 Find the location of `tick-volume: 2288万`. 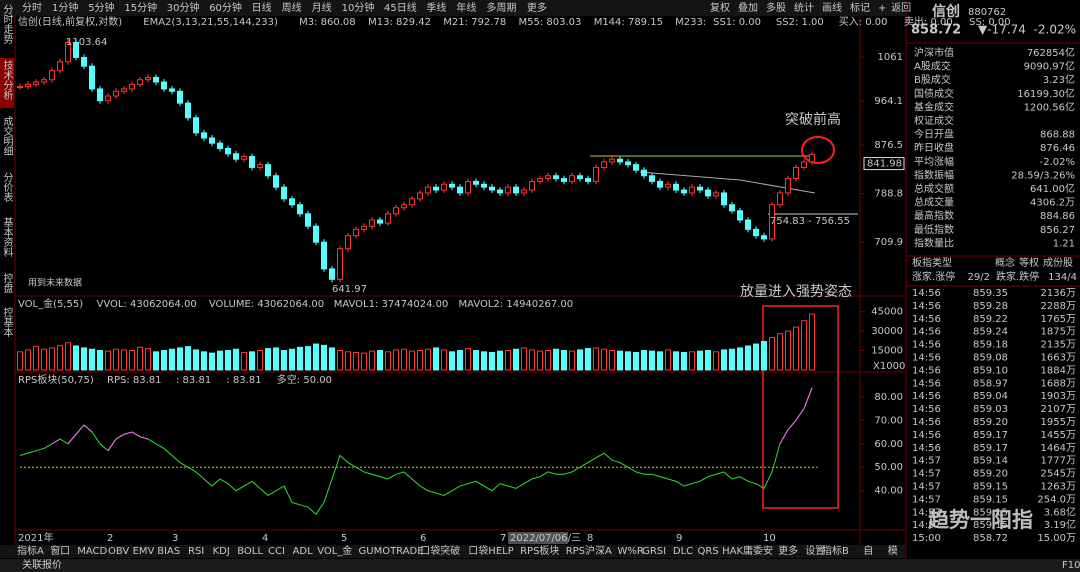

tick-volume: 2288万 is located at coordinates (1058, 306).